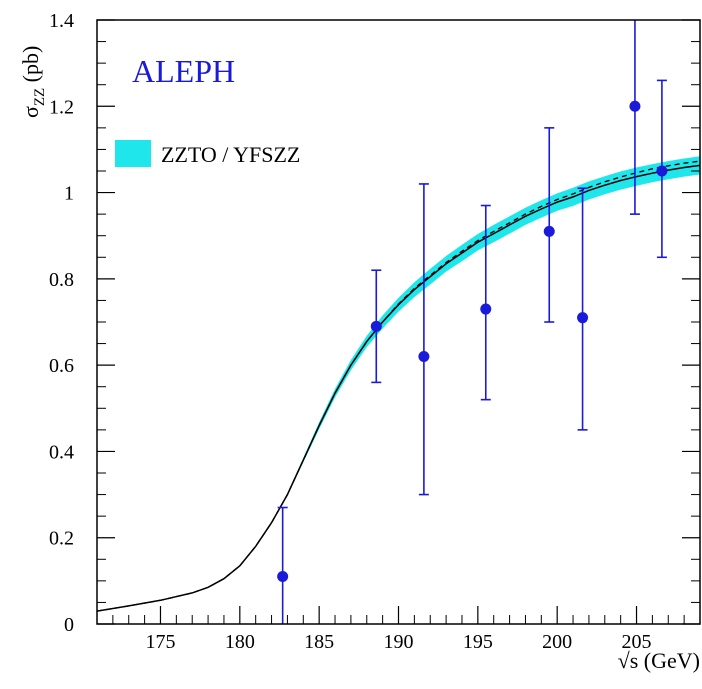 The width and height of the screenshot is (702, 689). Describe the element at coordinates (40, 97) in the screenshot. I see `y-axis-title-subscript: ZZ` at that location.